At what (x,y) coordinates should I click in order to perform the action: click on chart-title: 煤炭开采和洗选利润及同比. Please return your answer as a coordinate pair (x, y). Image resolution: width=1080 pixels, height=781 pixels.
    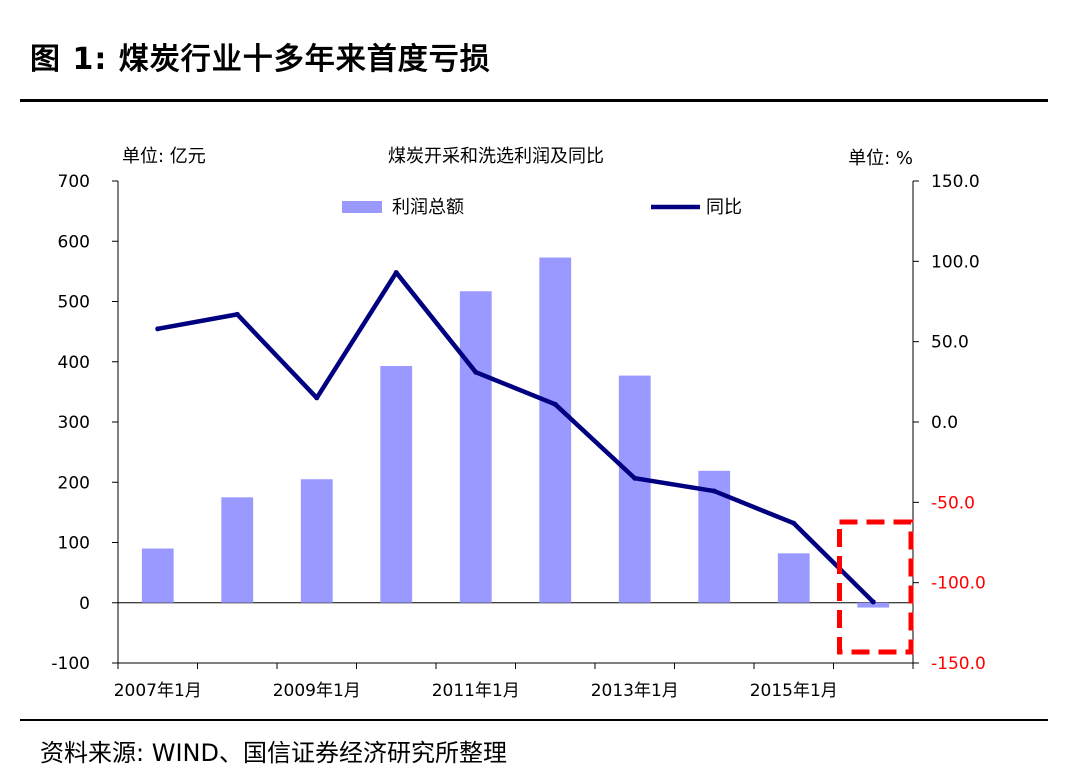
    Looking at the image, I should click on (496, 156).